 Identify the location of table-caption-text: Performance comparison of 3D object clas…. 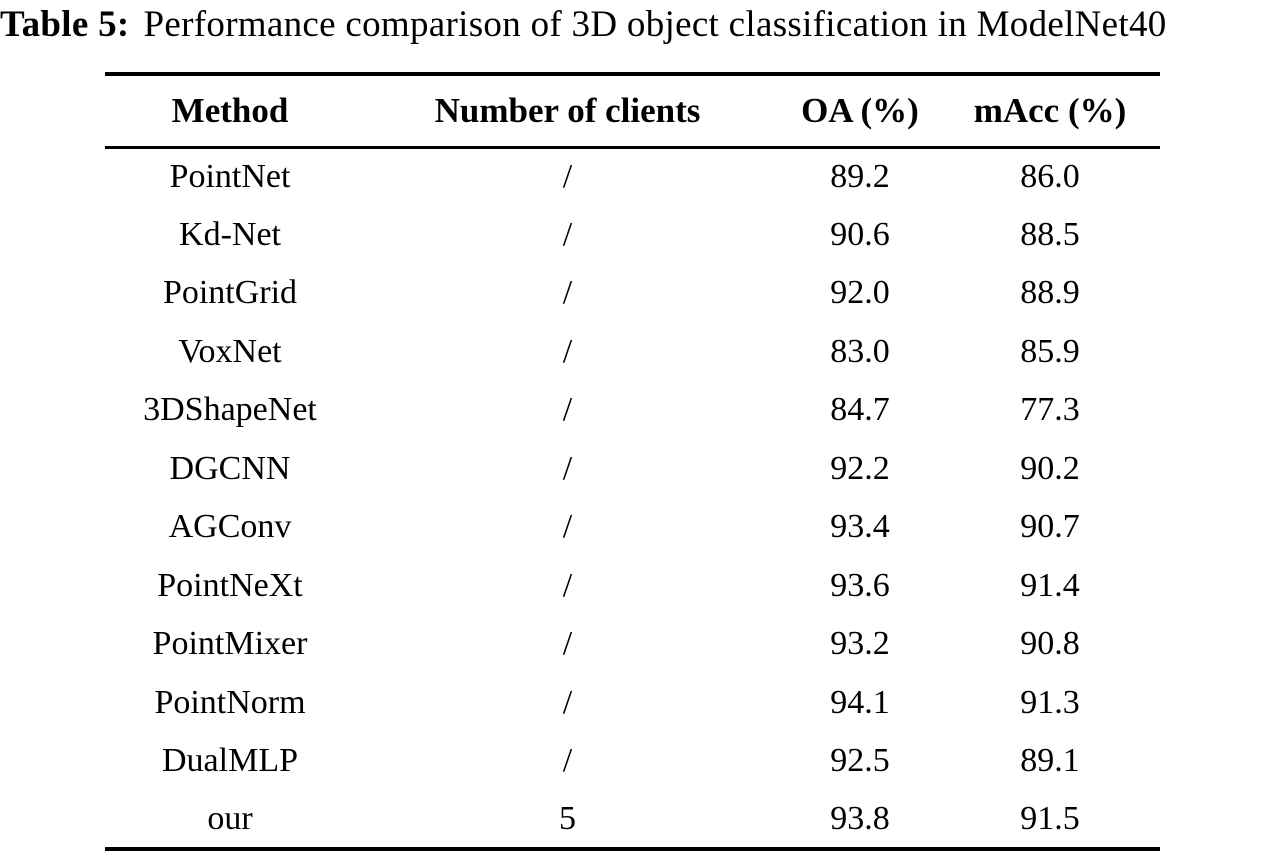
(655, 24).